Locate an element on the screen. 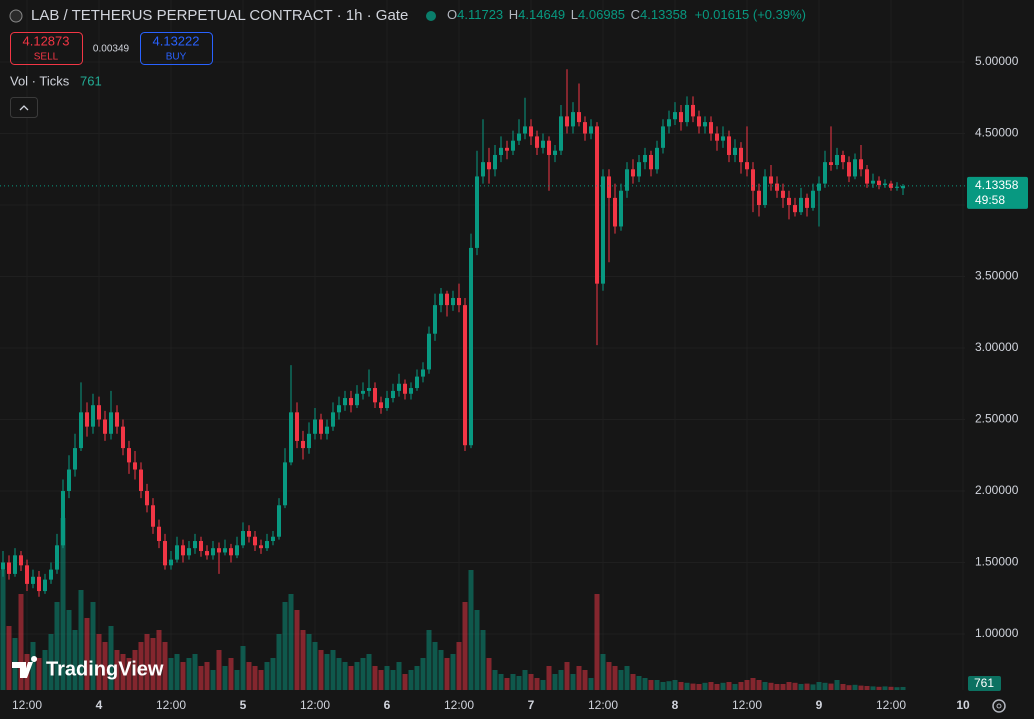 This screenshot has height=719, width=1034. symbol-icon is located at coordinates (16, 16).